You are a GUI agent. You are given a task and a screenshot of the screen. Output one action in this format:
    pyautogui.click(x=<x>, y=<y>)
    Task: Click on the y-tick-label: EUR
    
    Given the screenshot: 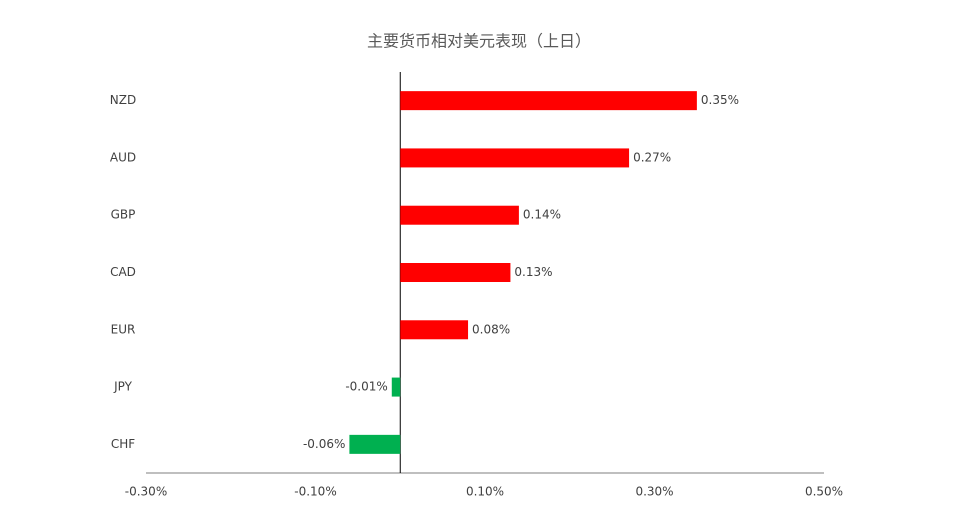 What is the action you would take?
    pyautogui.click(x=123, y=329)
    